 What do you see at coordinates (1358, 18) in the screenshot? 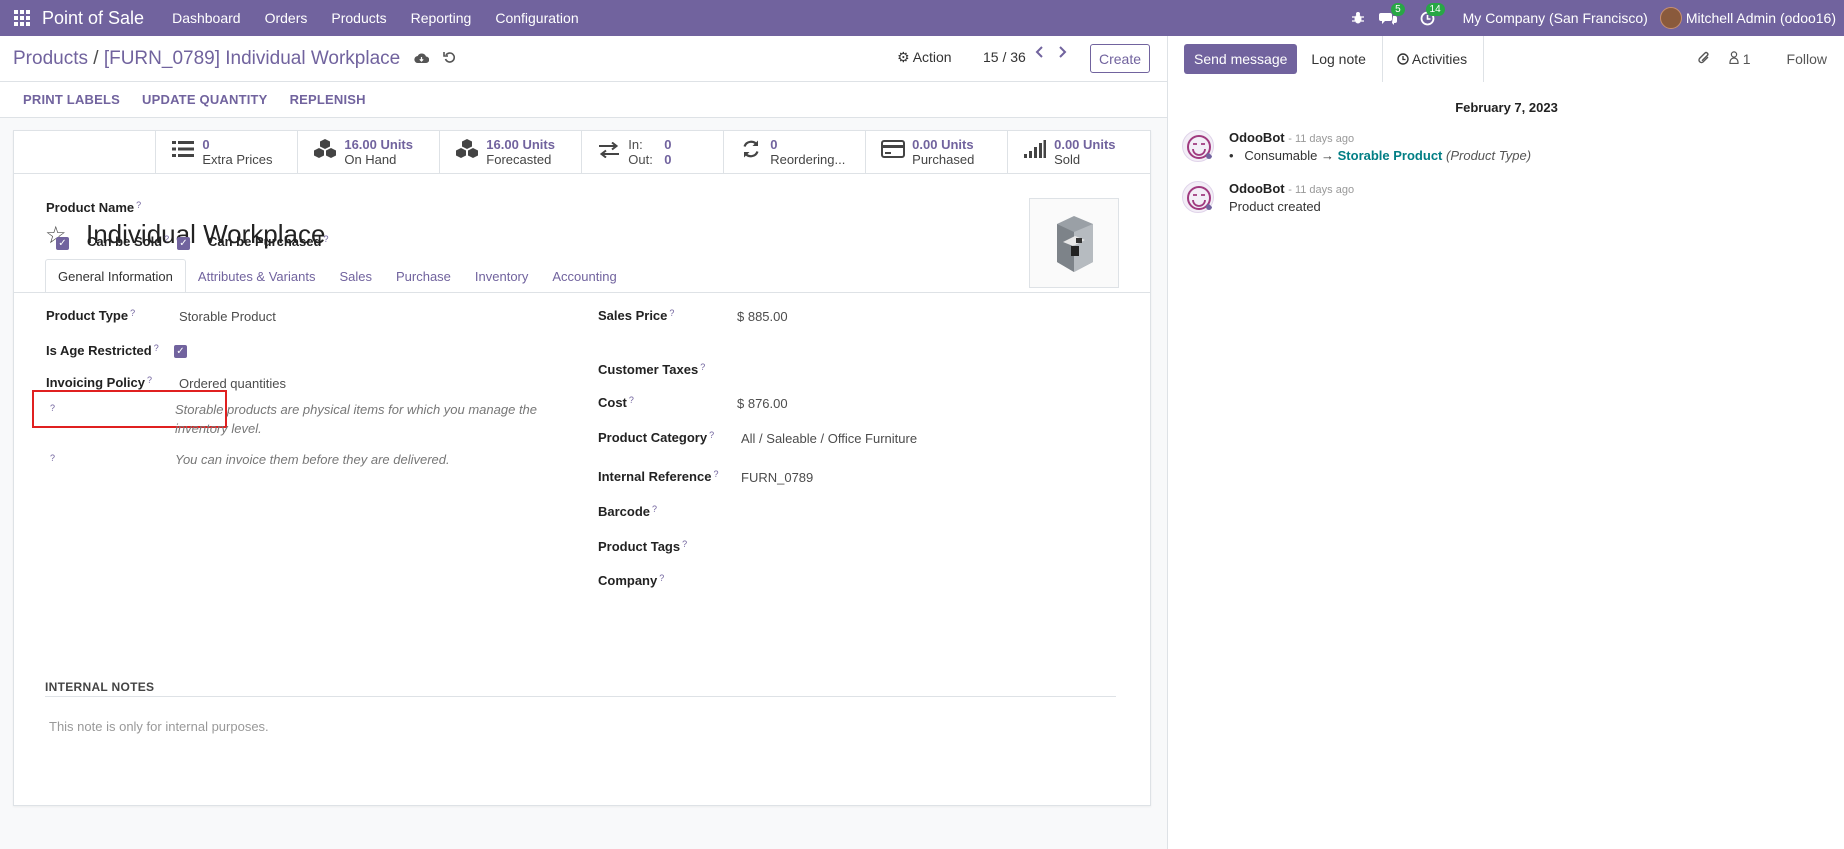
I see `debug-bug-icon` at bounding box center [1358, 18].